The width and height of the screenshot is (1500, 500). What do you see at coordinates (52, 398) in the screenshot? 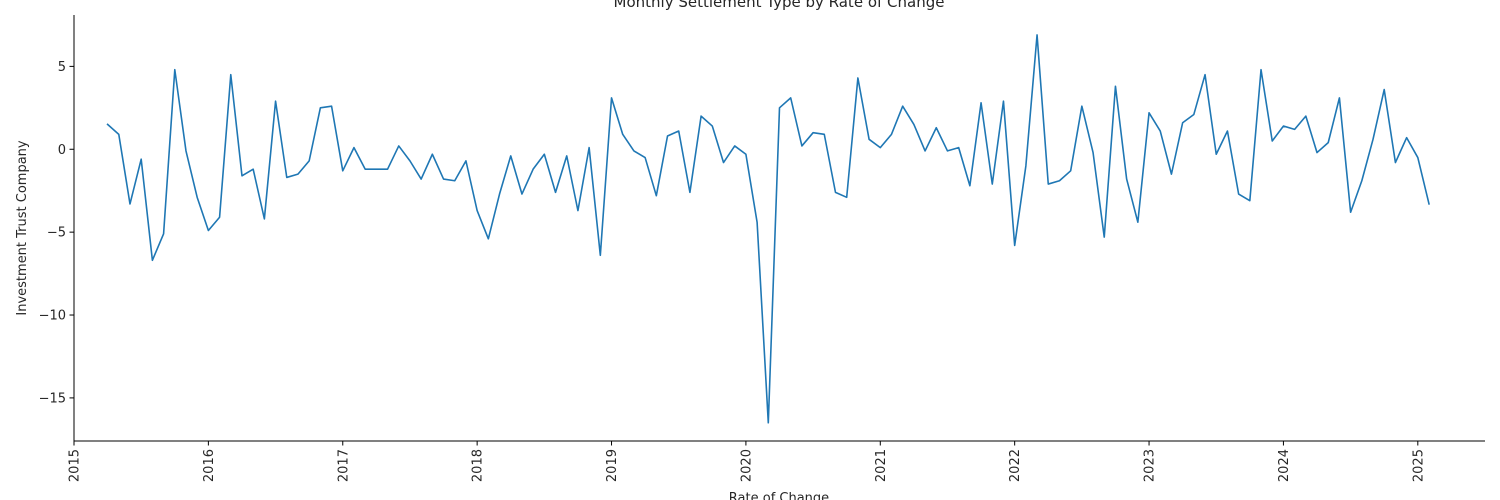
I see `y-tick-label: −15` at bounding box center [52, 398].